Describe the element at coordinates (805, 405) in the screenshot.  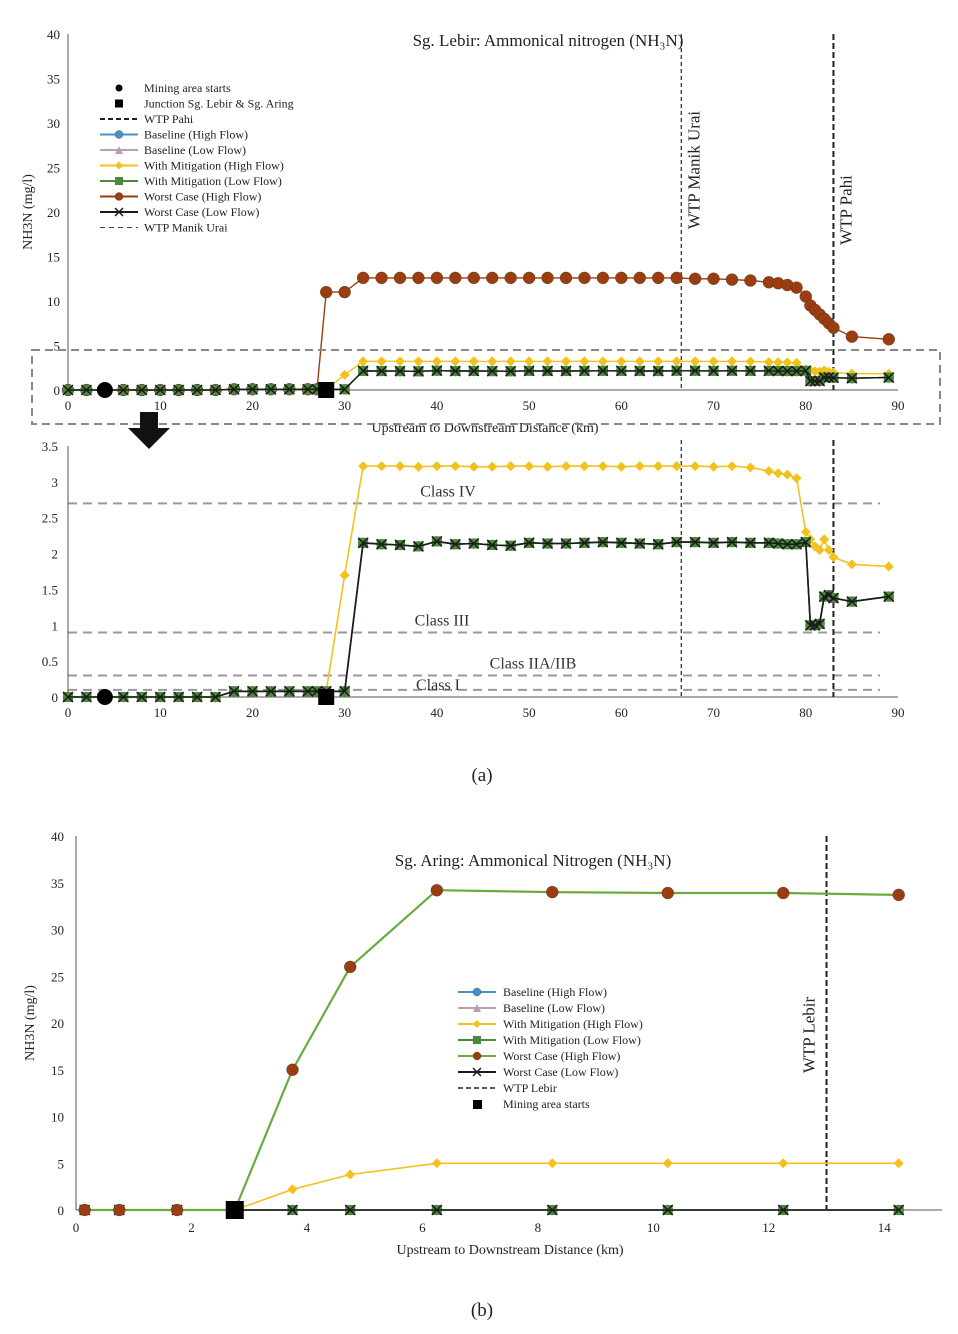
I see `chart-a-xtick: 80` at that location.